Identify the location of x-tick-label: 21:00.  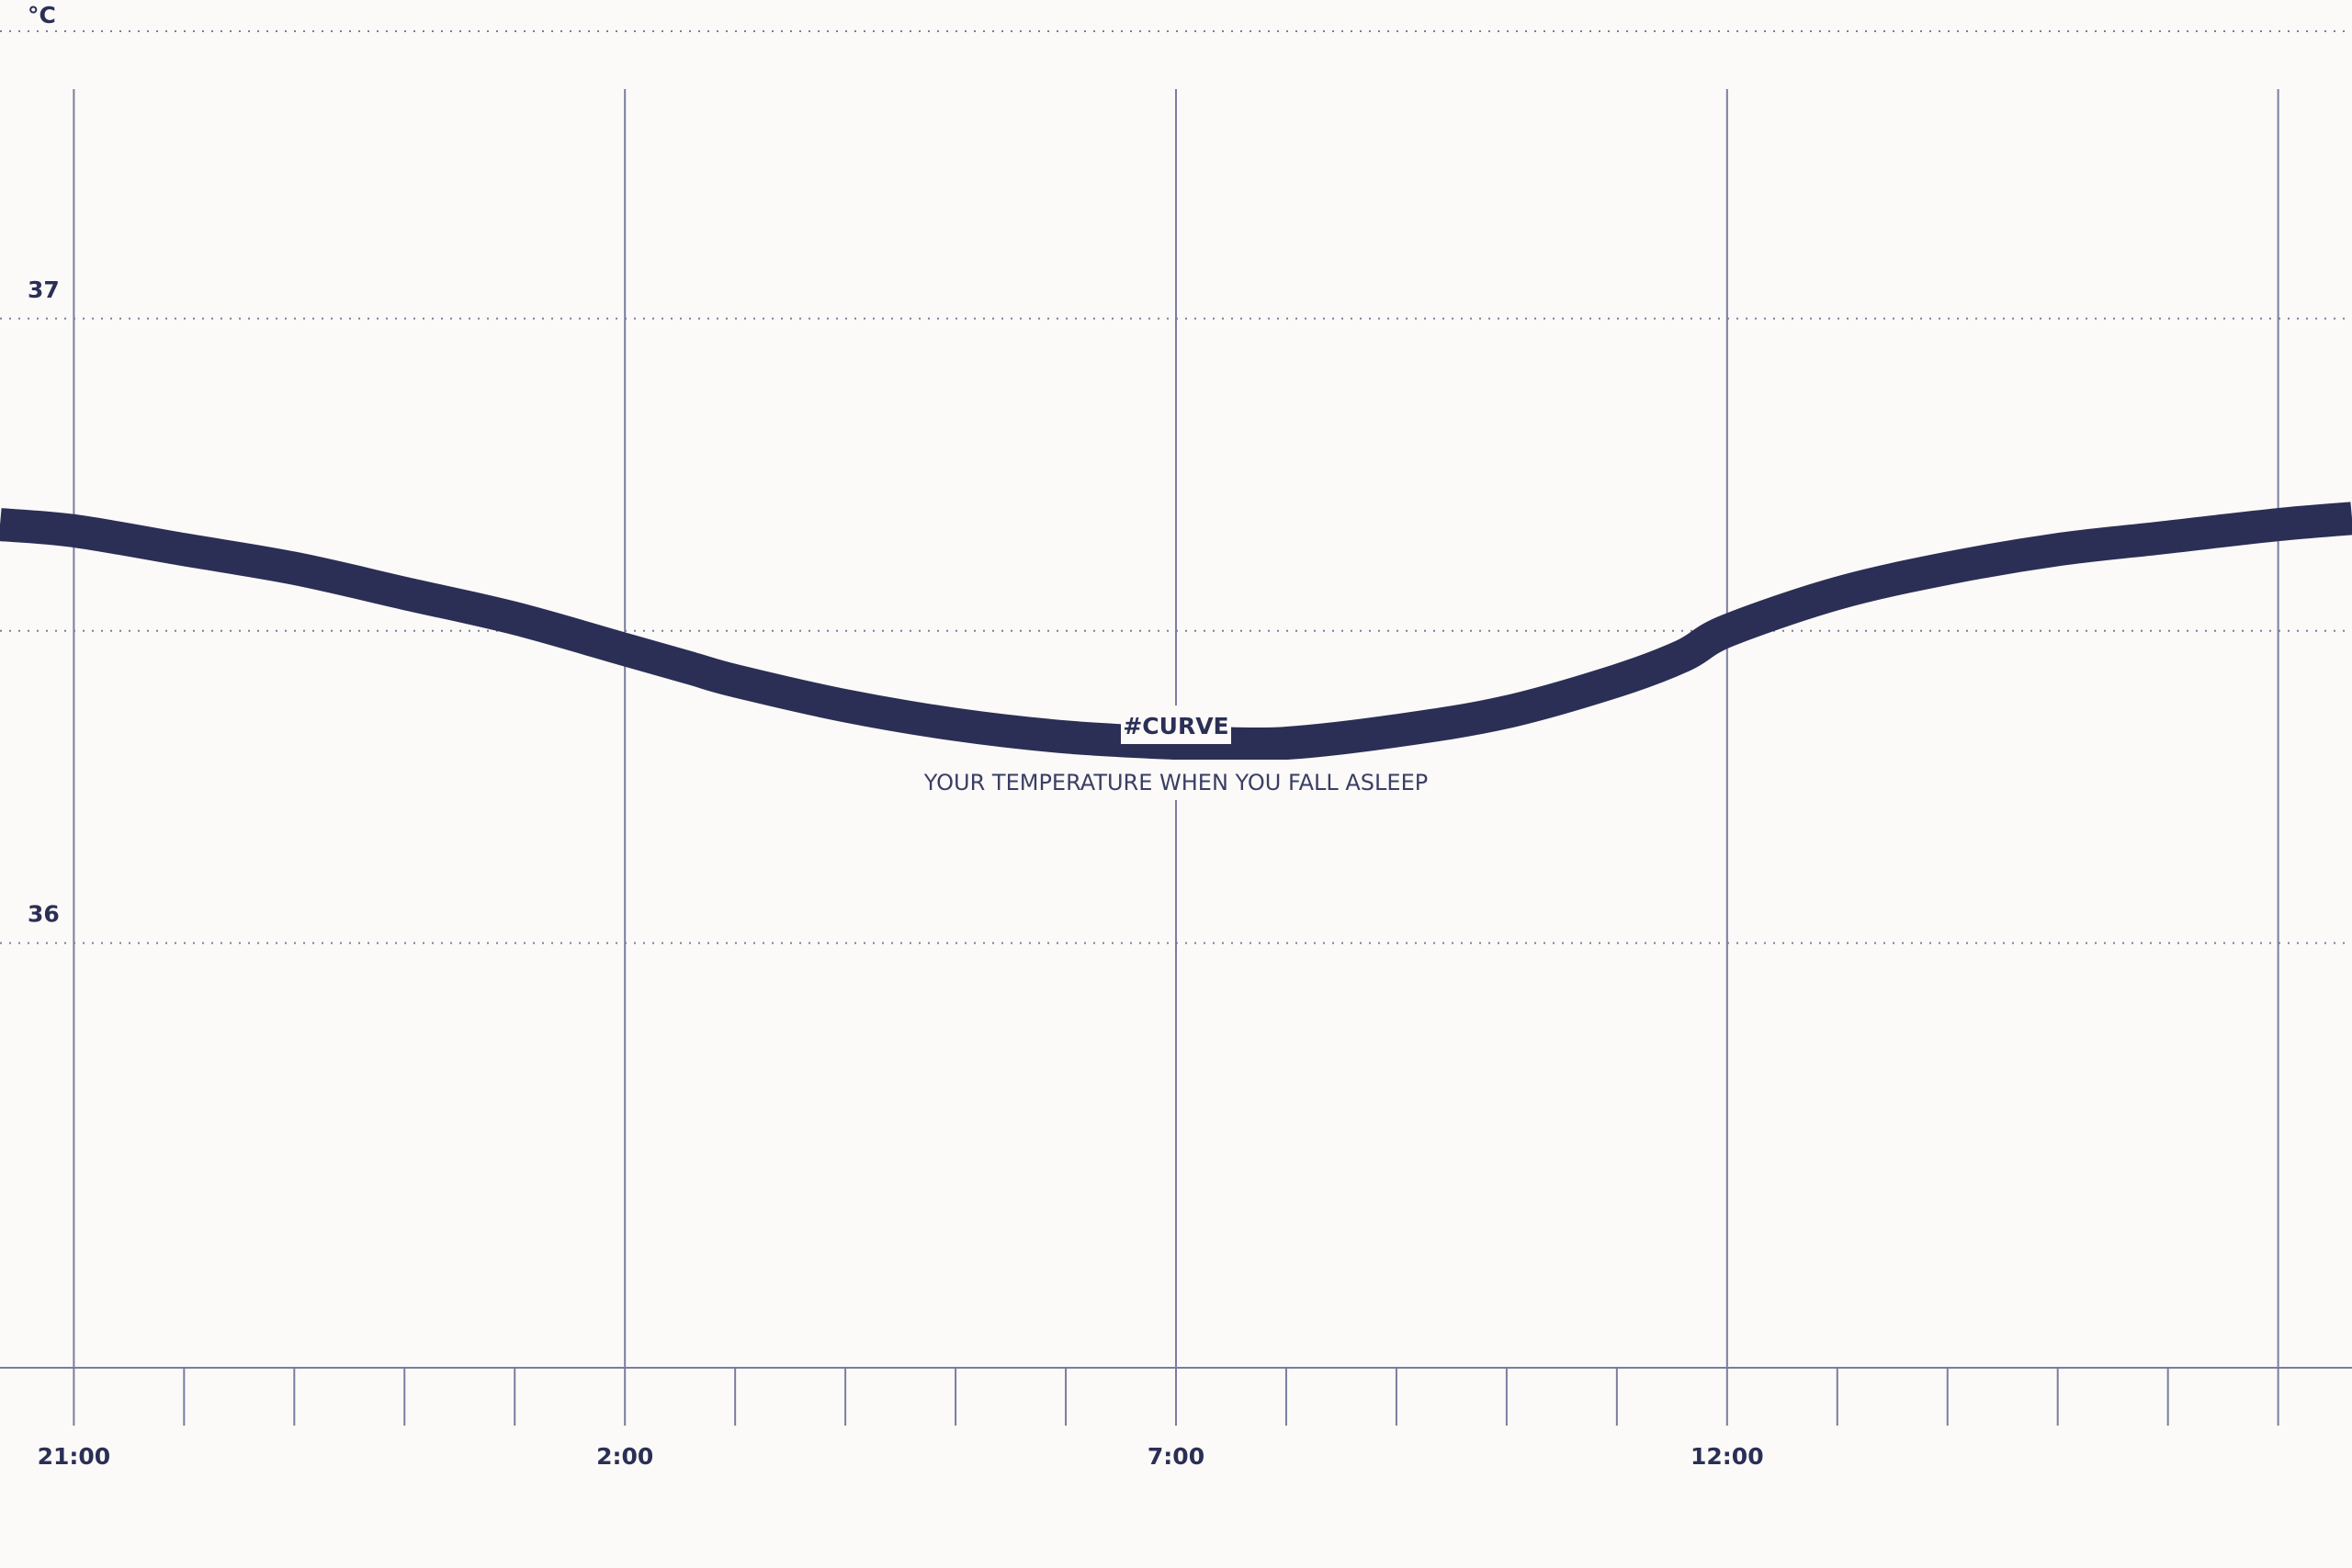
(74, 1457).